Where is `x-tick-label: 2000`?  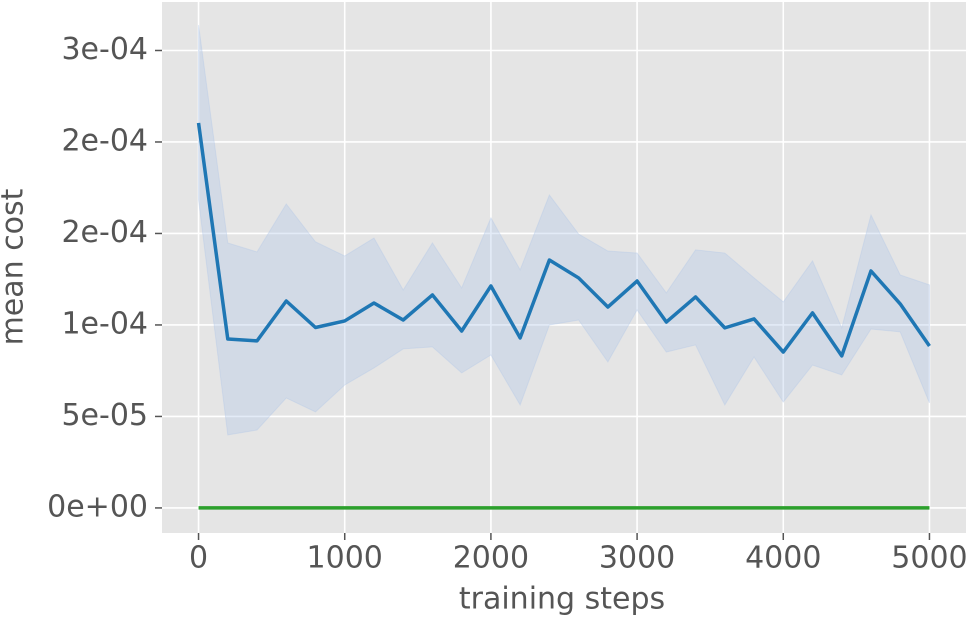
x-tick-label: 2000 is located at coordinates (491, 558).